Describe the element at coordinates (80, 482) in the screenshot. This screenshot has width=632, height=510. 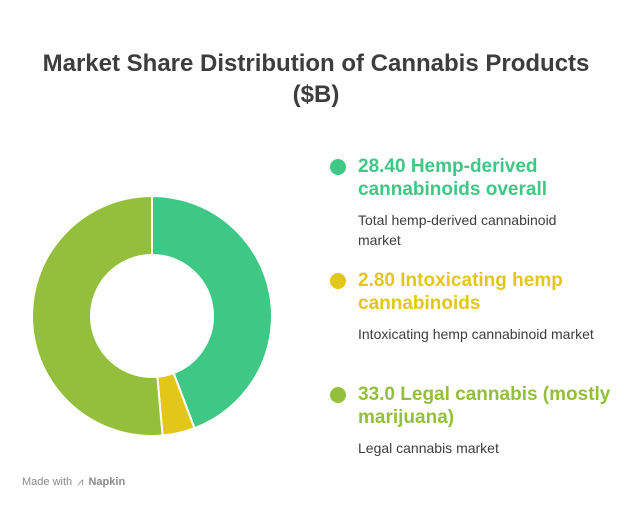
I see `napkin-logo-icon: ⩘` at that location.